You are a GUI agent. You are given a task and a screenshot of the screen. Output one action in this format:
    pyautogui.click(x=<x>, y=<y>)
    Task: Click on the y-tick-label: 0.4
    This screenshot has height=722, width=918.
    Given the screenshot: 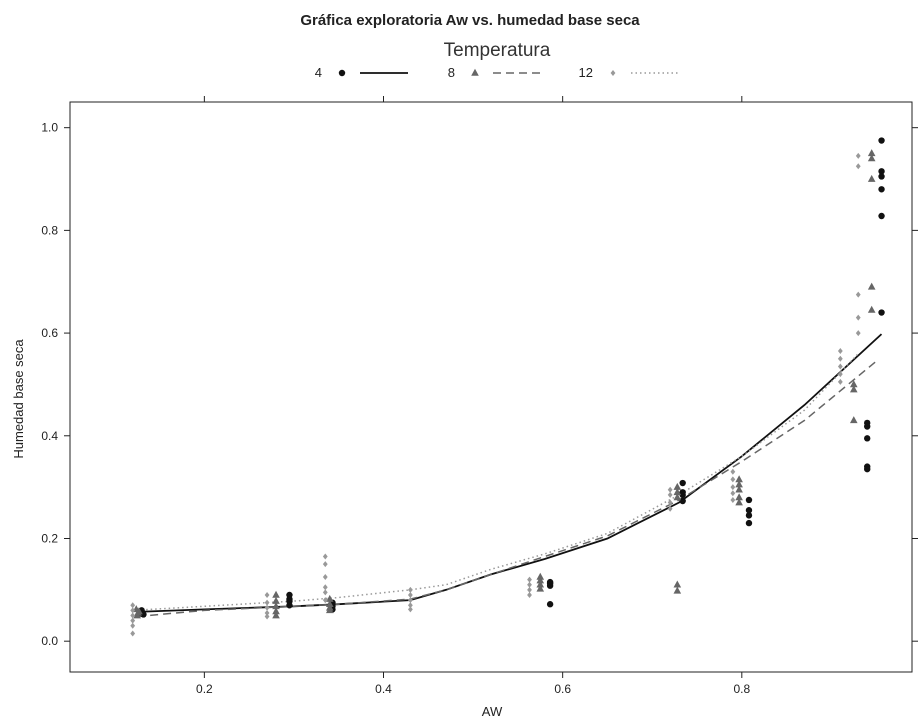 What is the action you would take?
    pyautogui.click(x=49, y=436)
    